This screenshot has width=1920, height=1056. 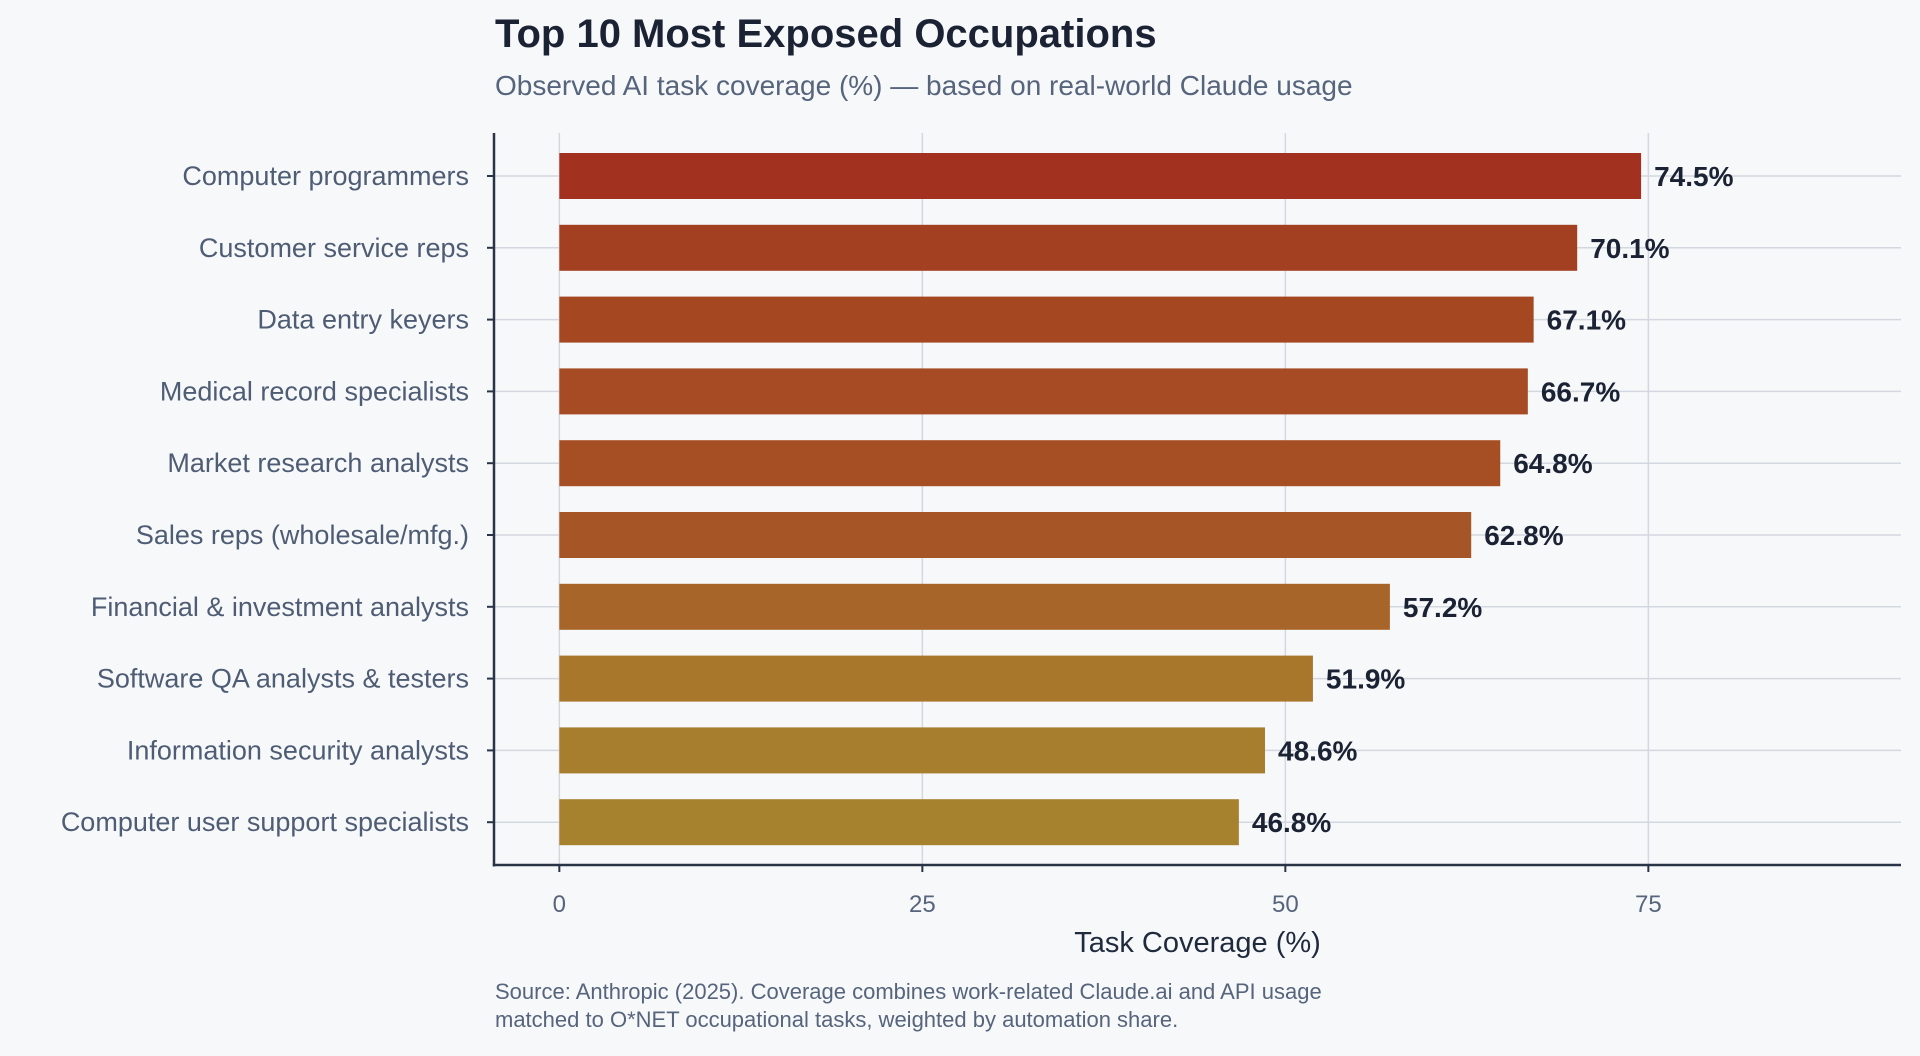 What do you see at coordinates (826, 34) in the screenshot?
I see `chart-title: Top 10 Most Exposed Occupations` at bounding box center [826, 34].